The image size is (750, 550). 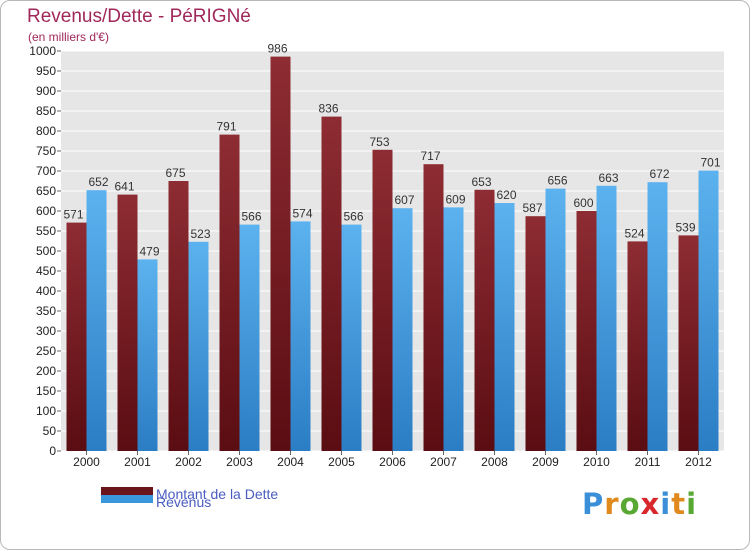 I want to click on y-tick-label: 1000, so click(x=42, y=51).